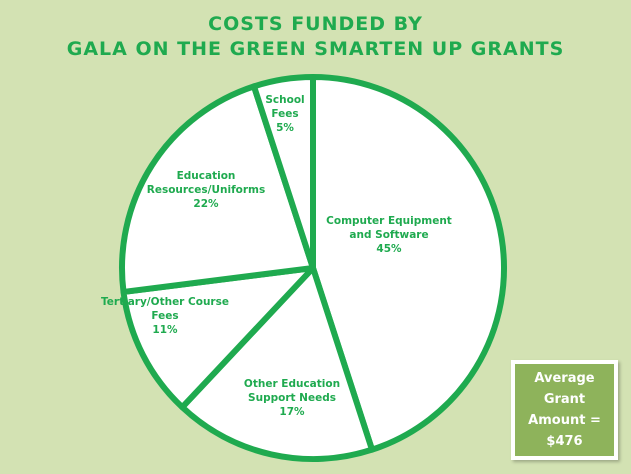 The image size is (631, 474). What do you see at coordinates (315, 24) in the screenshot?
I see `chart-title-line-1: COSTS FUNDED BY` at bounding box center [315, 24].